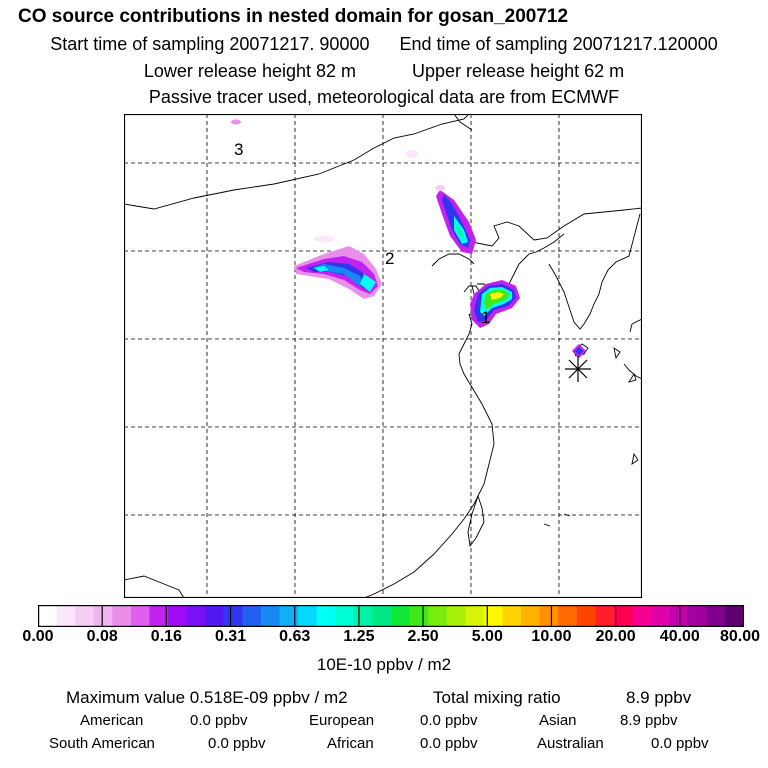 The image size is (768, 768). I want to click on australian-value: 0.0 ppbv, so click(680, 743).